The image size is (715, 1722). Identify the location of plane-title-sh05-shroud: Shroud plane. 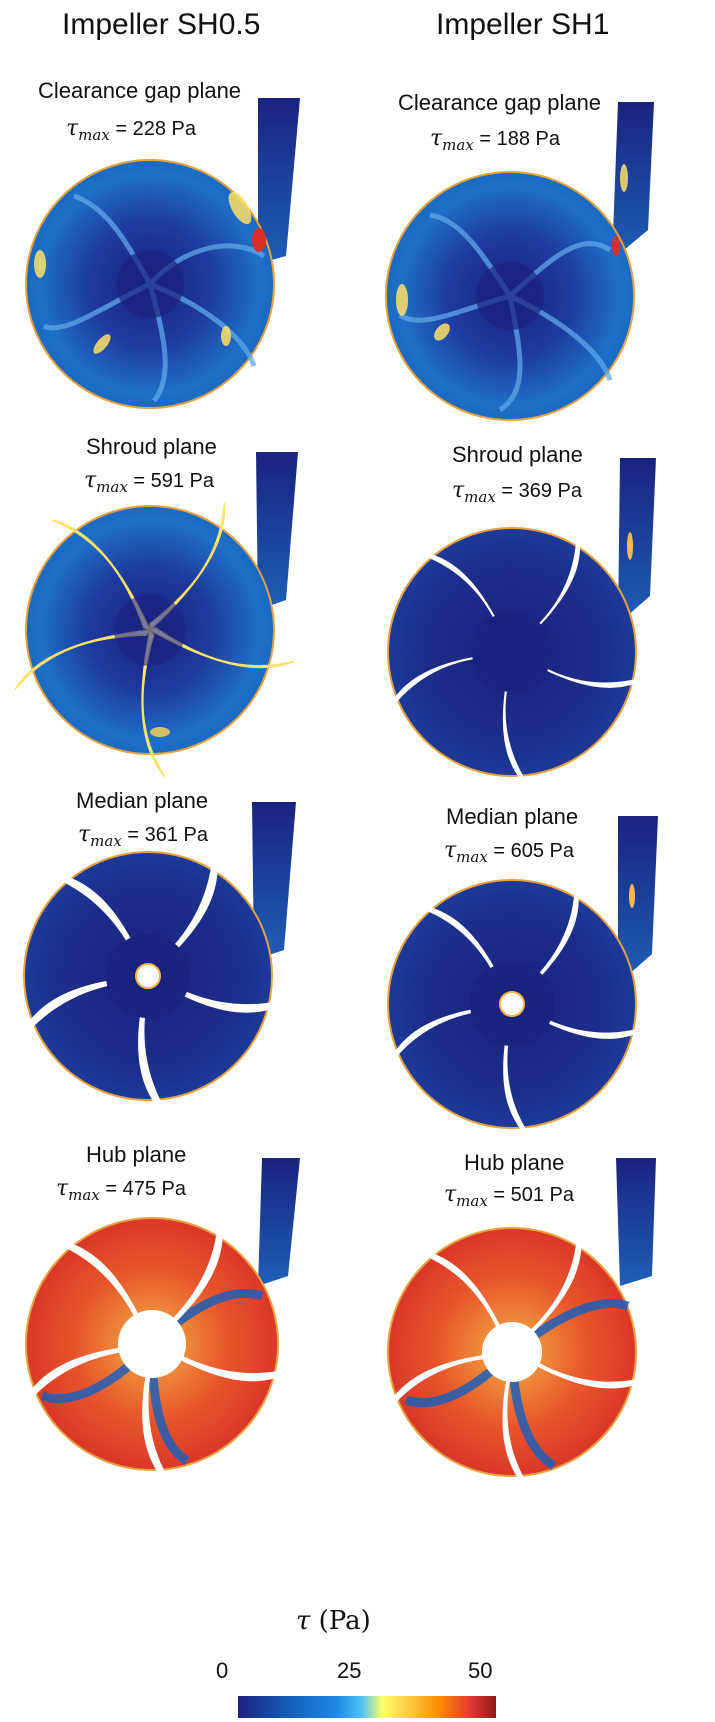
(151, 446).